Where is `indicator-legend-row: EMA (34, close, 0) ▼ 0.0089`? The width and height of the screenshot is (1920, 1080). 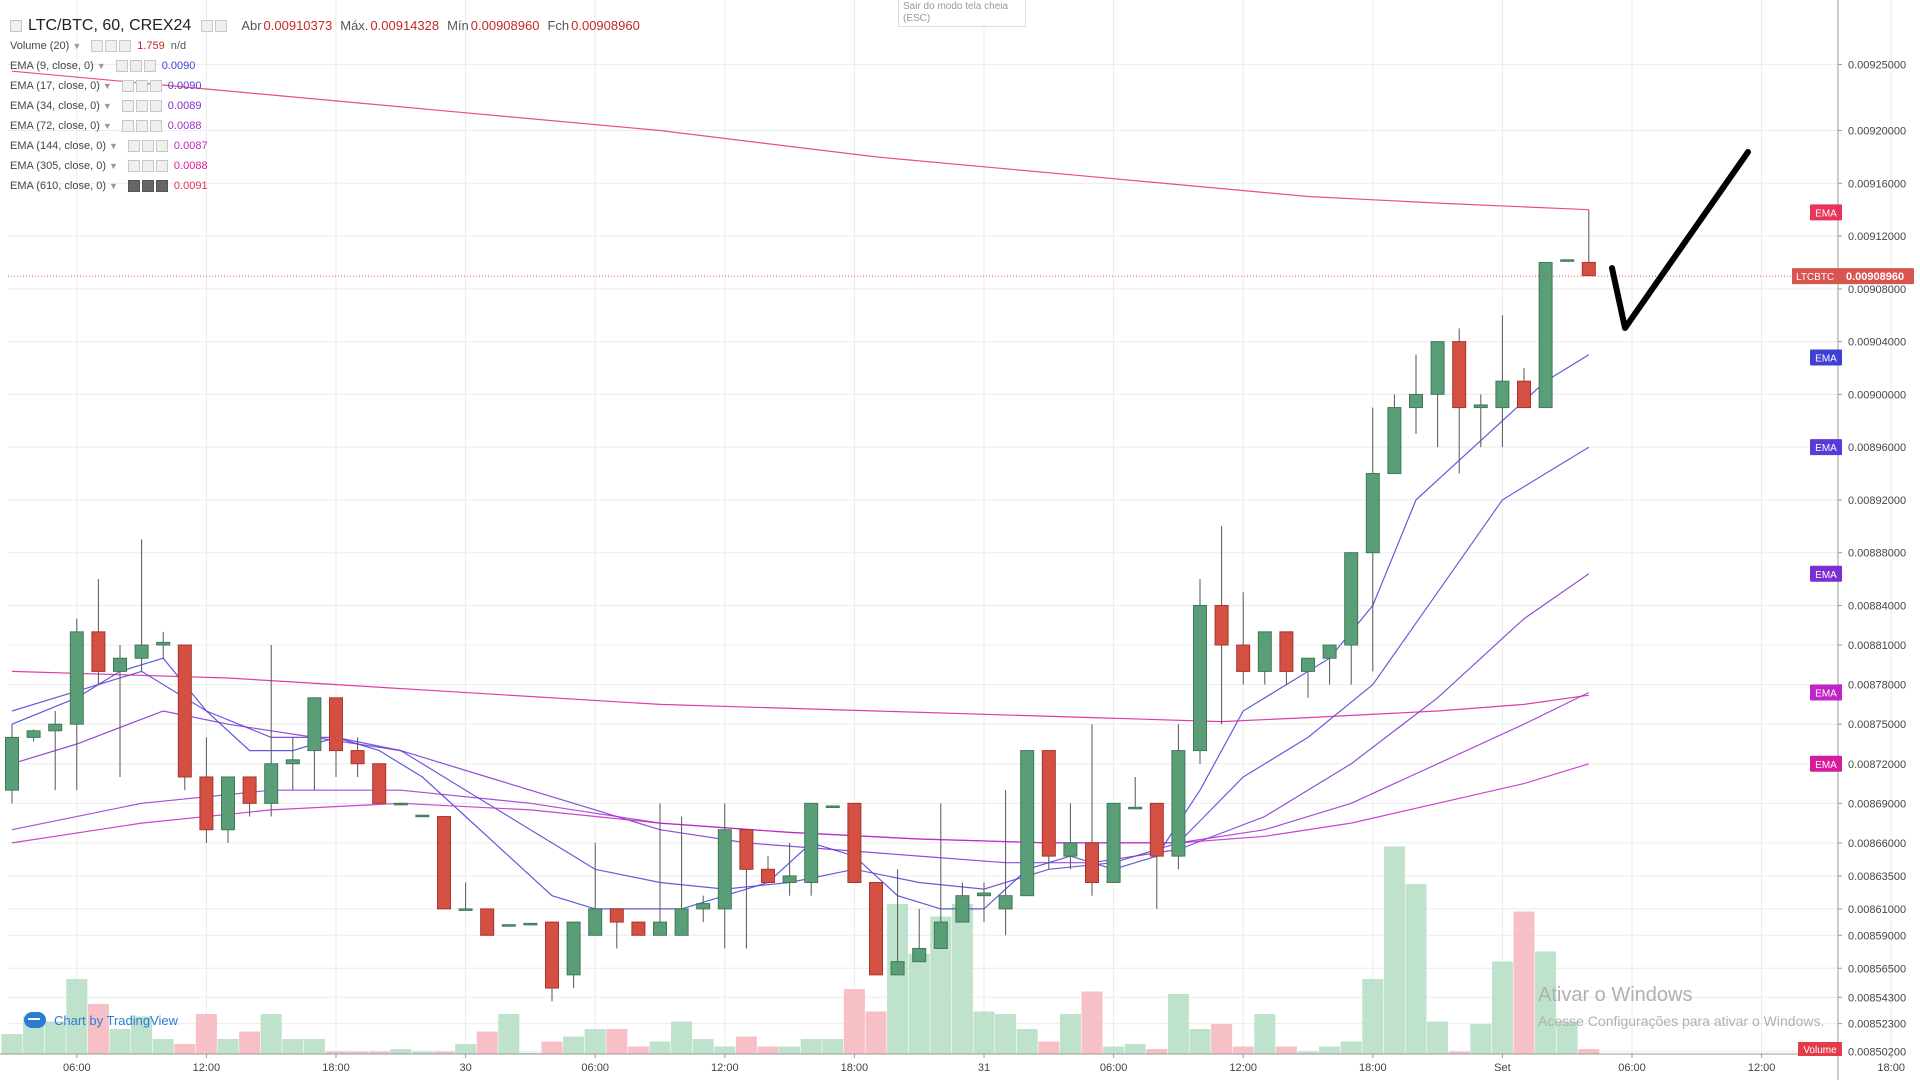 indicator-legend-row: EMA (34, close, 0) ▼ 0.0089 is located at coordinates (325, 106).